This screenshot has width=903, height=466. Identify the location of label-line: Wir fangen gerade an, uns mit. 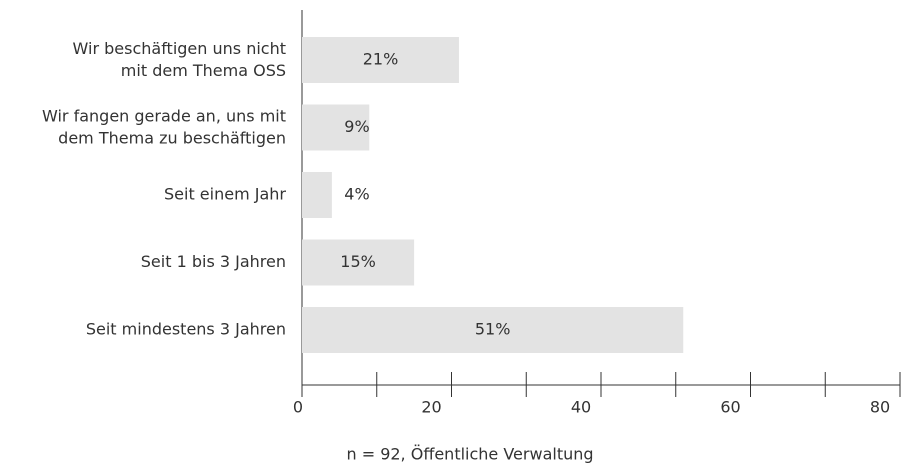
(164, 115).